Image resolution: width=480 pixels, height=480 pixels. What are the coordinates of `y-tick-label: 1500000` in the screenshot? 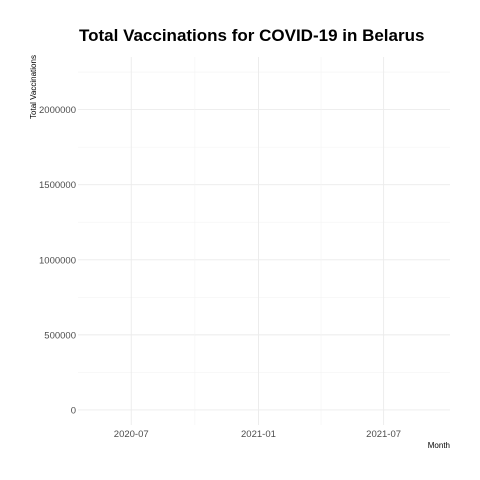 It's located at (57, 185).